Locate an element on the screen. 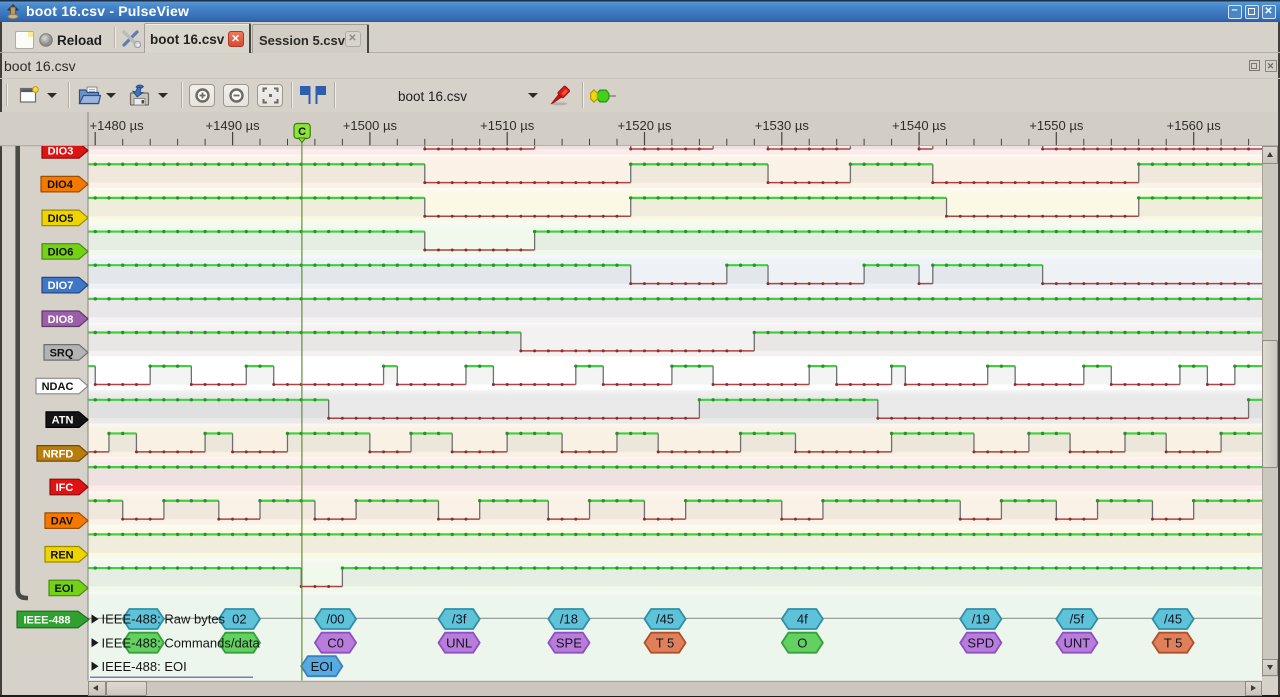 This screenshot has height=697, width=1280. svg-text: /00 is located at coordinates (335, 619).